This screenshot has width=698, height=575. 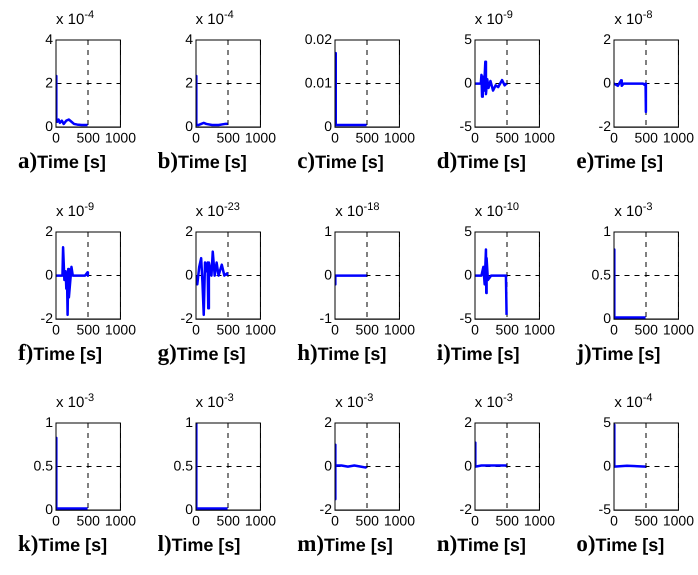 What do you see at coordinates (497, 210) in the screenshot?
I see `chart-subtitle: x 10$^{-10}$` at bounding box center [497, 210].